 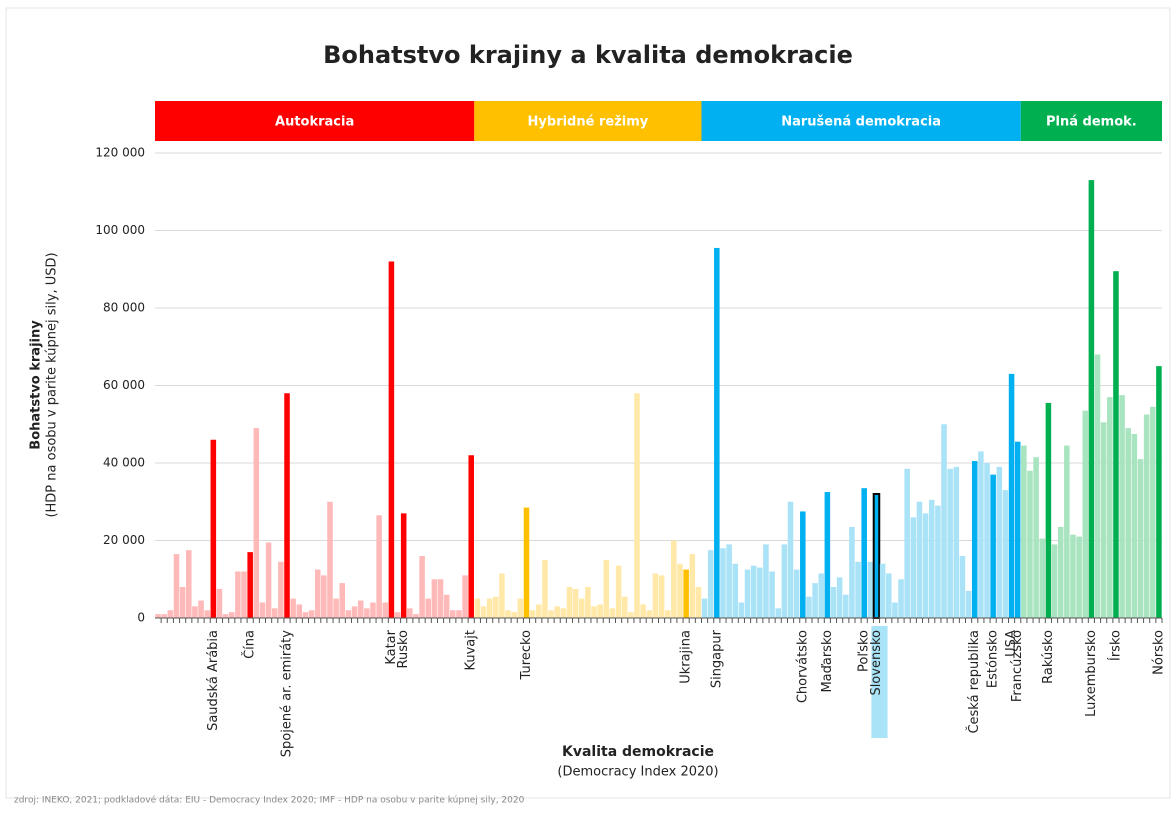 What do you see at coordinates (287, 694) in the screenshot?
I see `x-tick-label: Spojené ar. emiráty` at bounding box center [287, 694].